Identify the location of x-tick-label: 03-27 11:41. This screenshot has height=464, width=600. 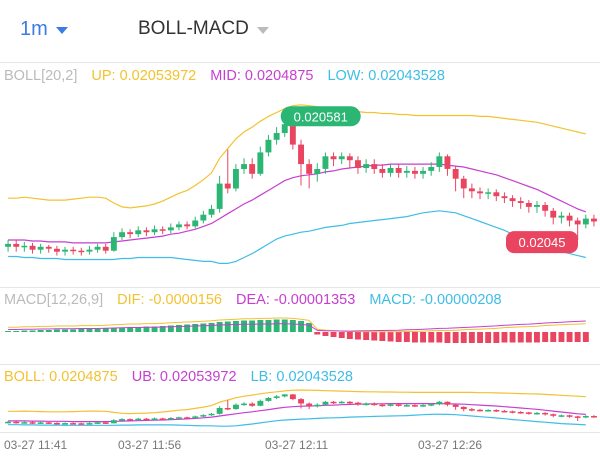
(36, 445).